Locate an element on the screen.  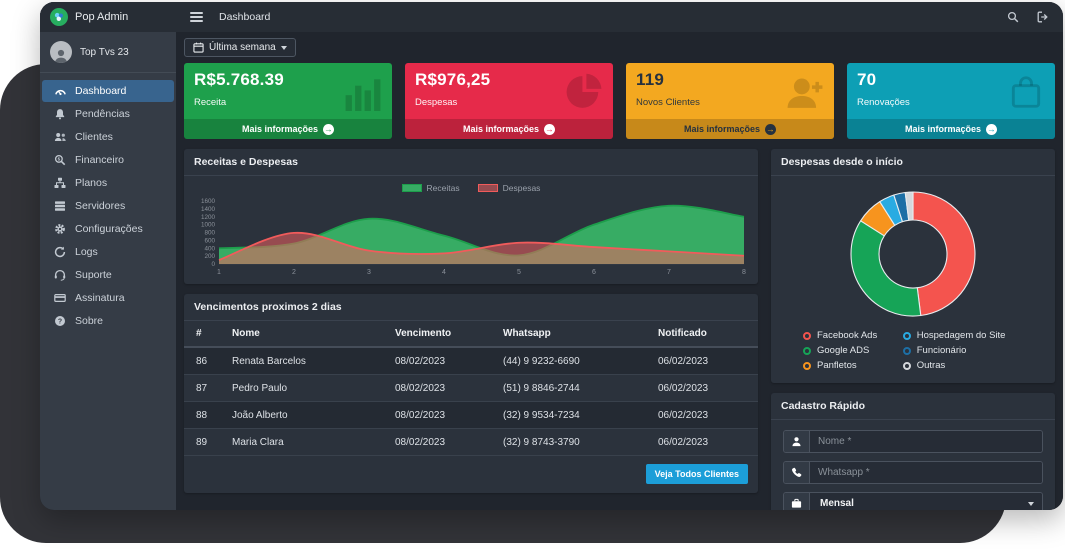
chart-legend: Receitas Despesas is located at coordinates (471, 188).